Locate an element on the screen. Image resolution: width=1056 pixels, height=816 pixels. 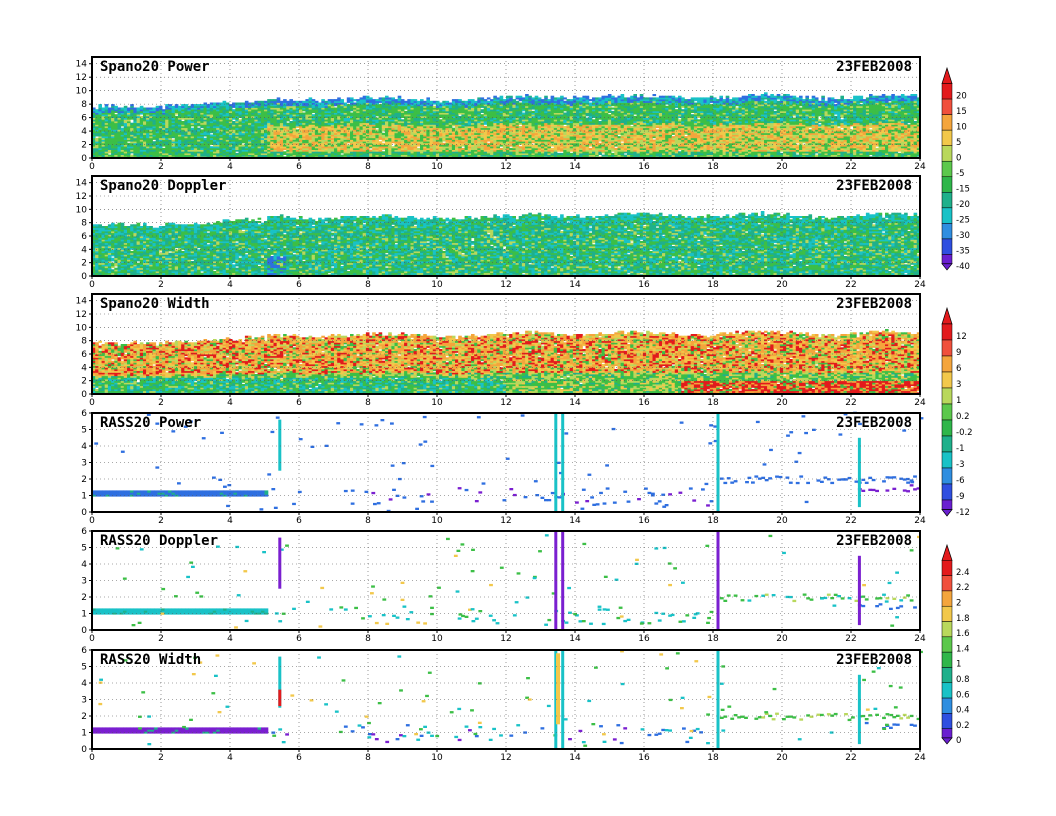
colorbar-label: 1.4 is located at coordinates (963, 649).